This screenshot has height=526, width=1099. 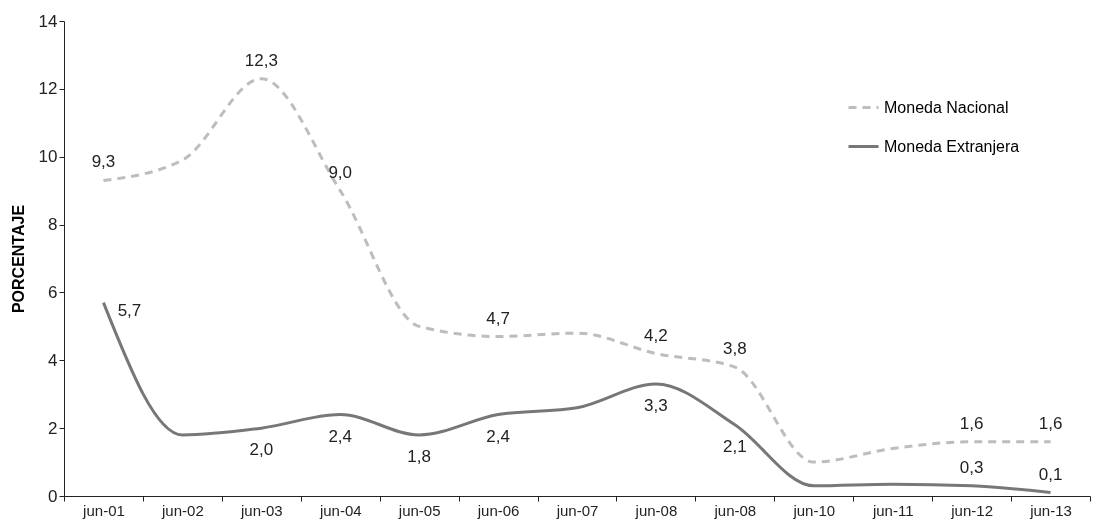 What do you see at coordinates (48, 89) in the screenshot?
I see `y-tick-label: 12` at bounding box center [48, 89].